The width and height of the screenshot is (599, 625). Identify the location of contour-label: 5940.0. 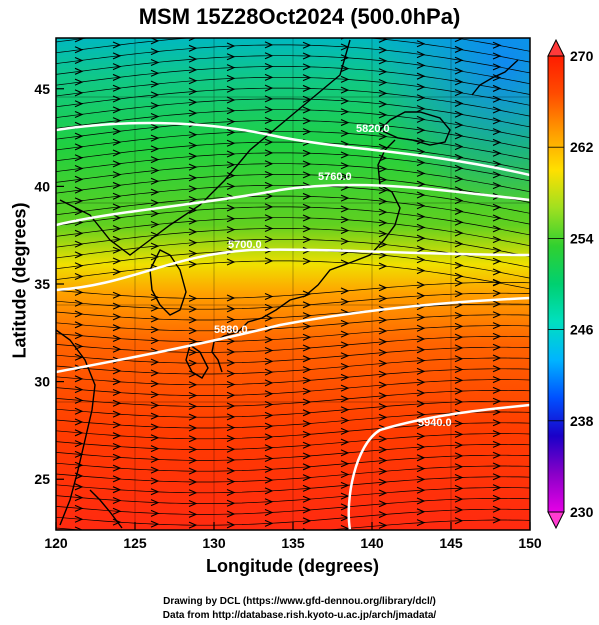
(435, 423).